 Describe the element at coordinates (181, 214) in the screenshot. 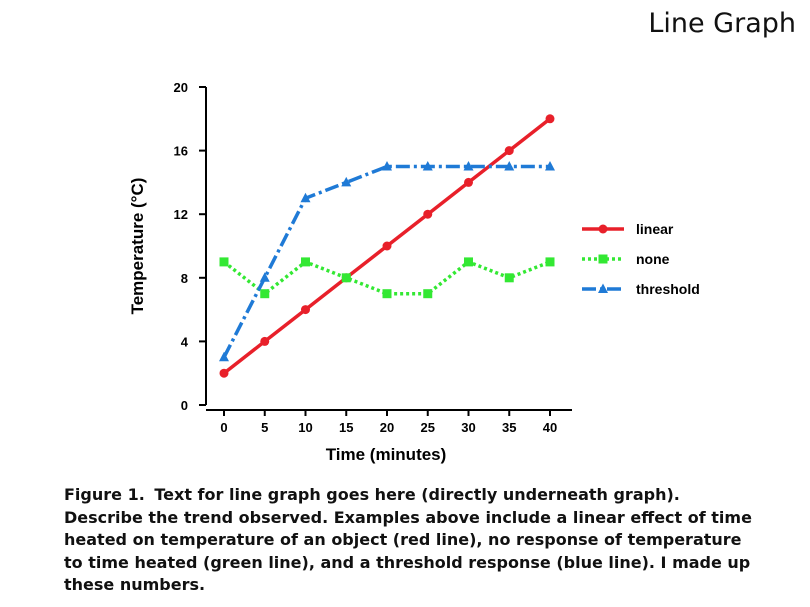

I see `y-tick-label: 12` at that location.